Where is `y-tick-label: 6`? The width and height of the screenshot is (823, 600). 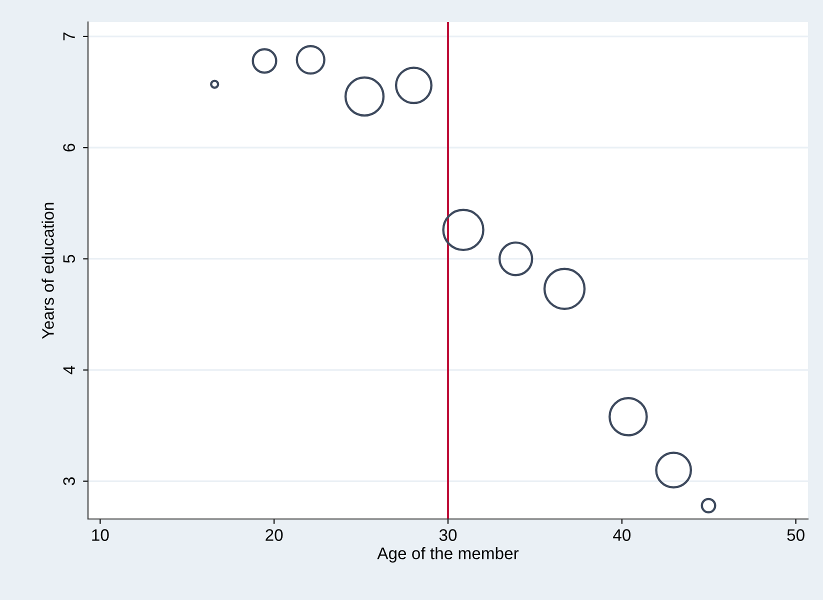
y-tick-label: 6 is located at coordinates (69, 148).